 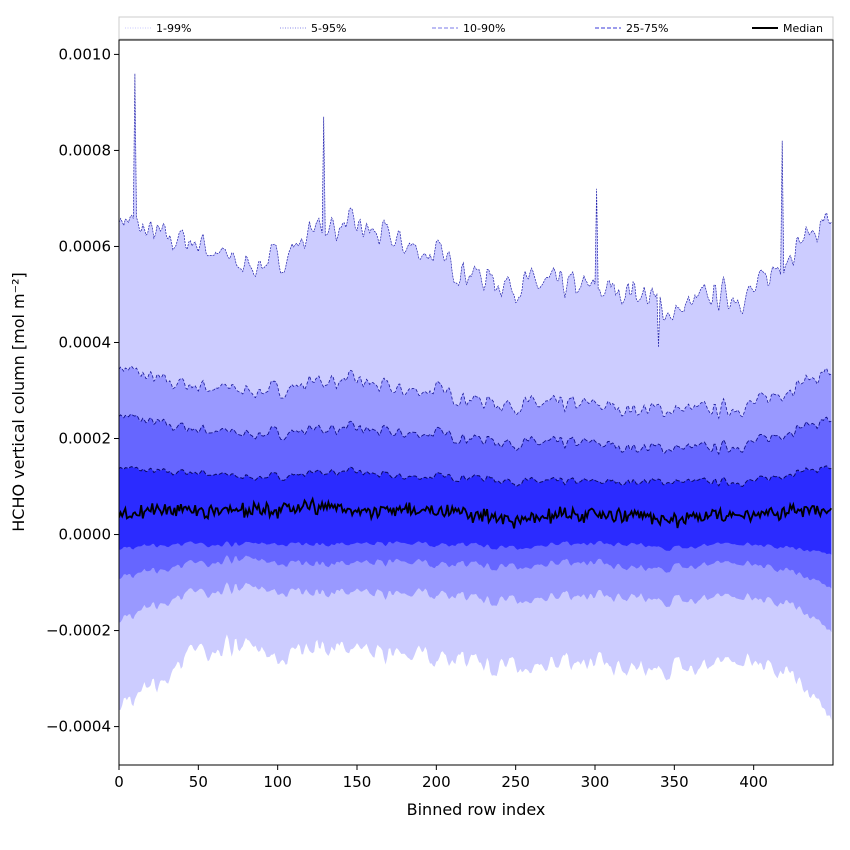 What do you see at coordinates (515, 782) in the screenshot?
I see `x-tick-label: 250` at bounding box center [515, 782].